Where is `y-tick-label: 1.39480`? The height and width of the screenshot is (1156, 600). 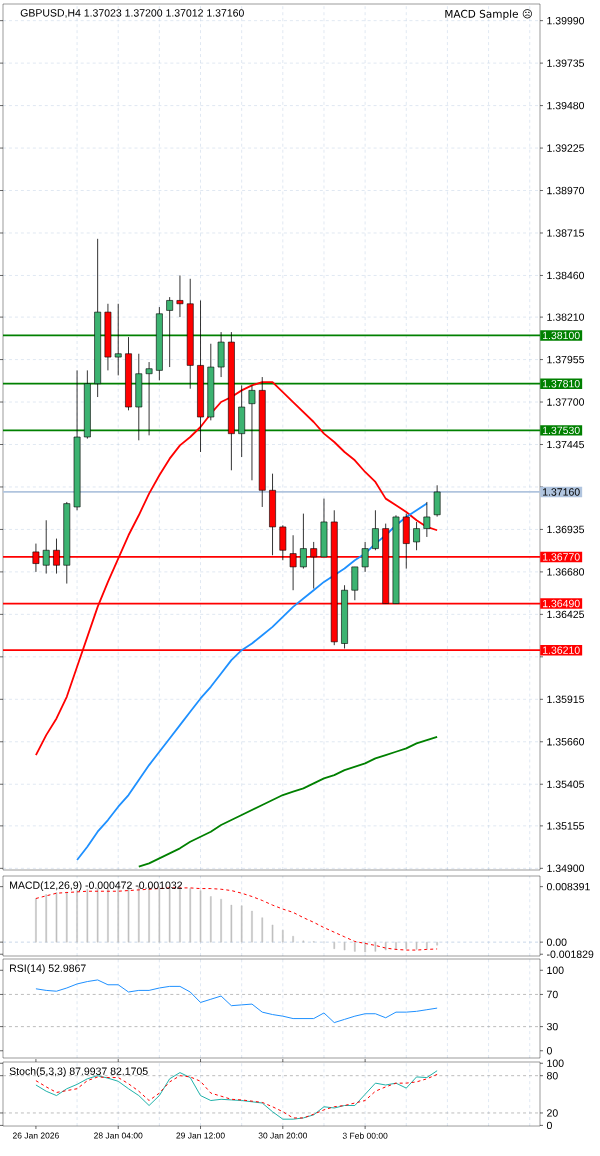
y-tick-label: 1.39480 is located at coordinates (566, 105).